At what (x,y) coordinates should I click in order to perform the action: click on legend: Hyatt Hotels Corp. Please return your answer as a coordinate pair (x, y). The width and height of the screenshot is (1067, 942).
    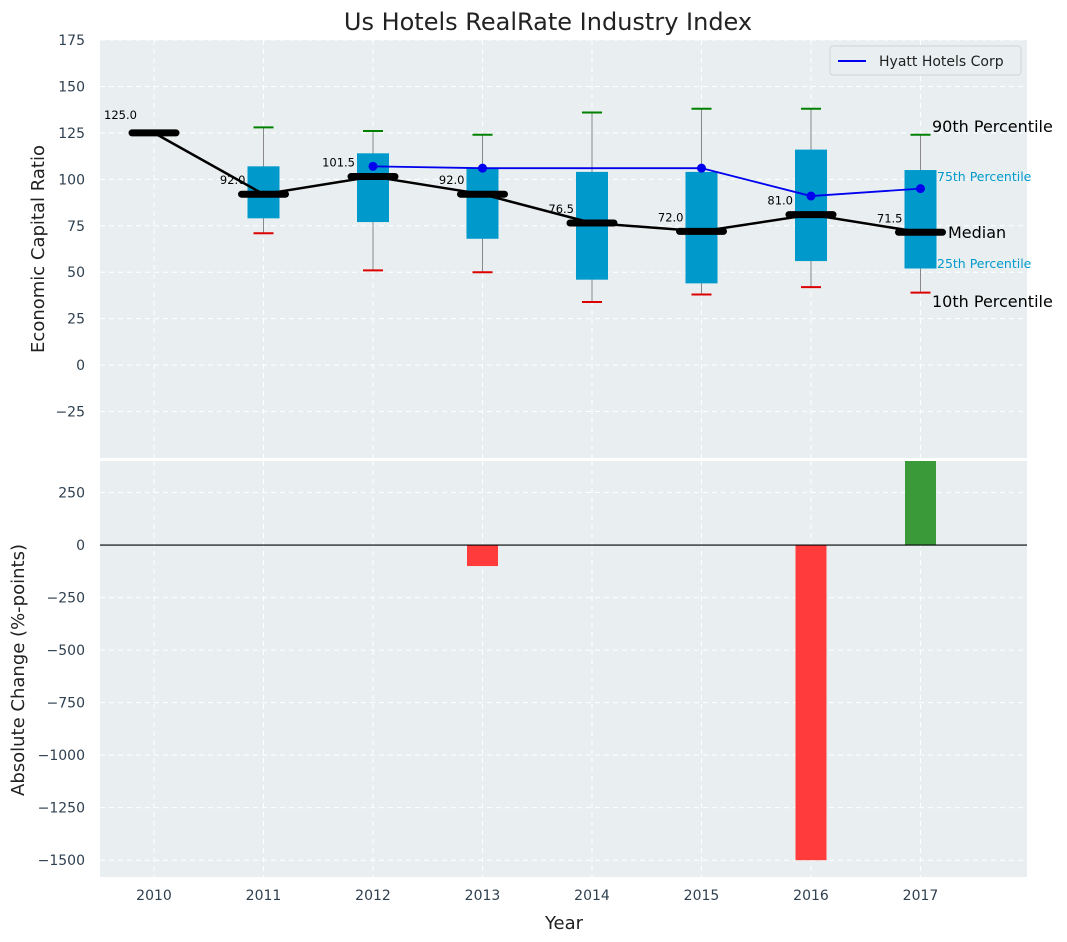
    Looking at the image, I should click on (925, 60).